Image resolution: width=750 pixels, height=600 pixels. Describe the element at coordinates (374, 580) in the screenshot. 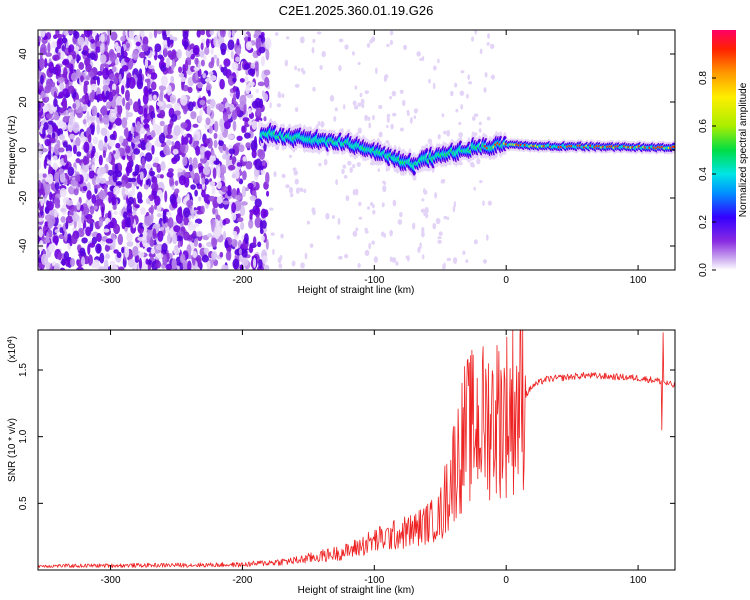

I see `snr-x-tick-label: -100` at that location.